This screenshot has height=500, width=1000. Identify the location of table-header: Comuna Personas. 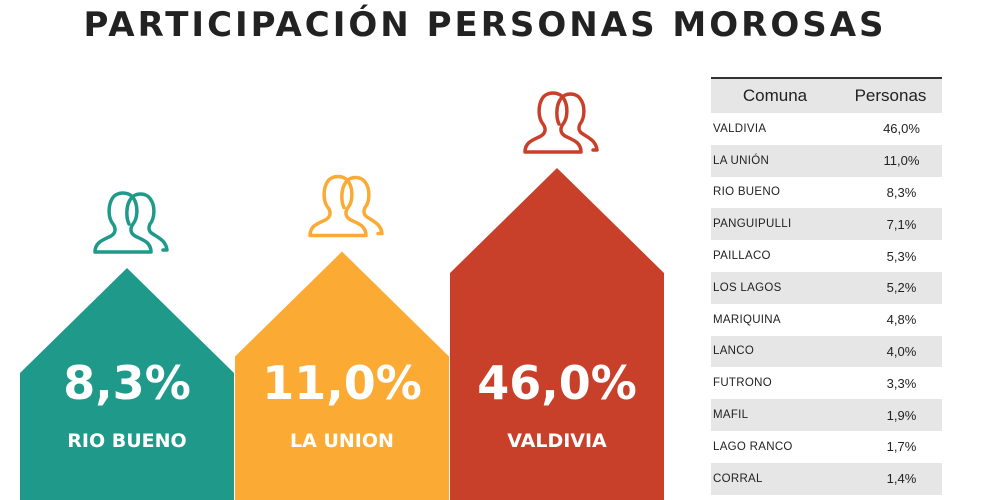
(826, 96).